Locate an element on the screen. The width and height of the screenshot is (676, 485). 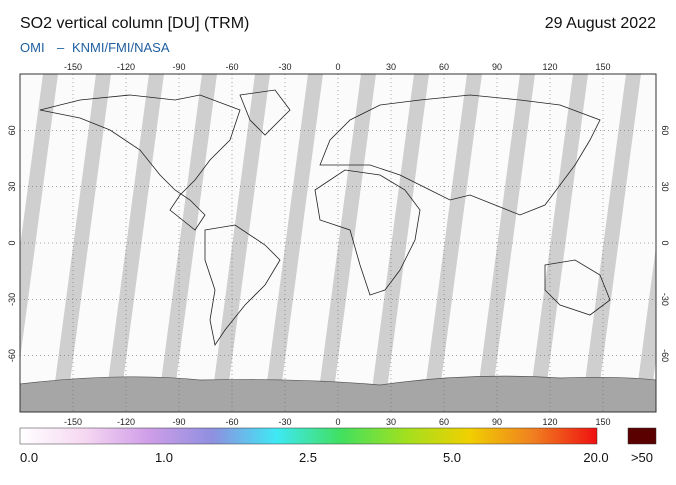
colorbar-label: >50 is located at coordinates (642, 457).